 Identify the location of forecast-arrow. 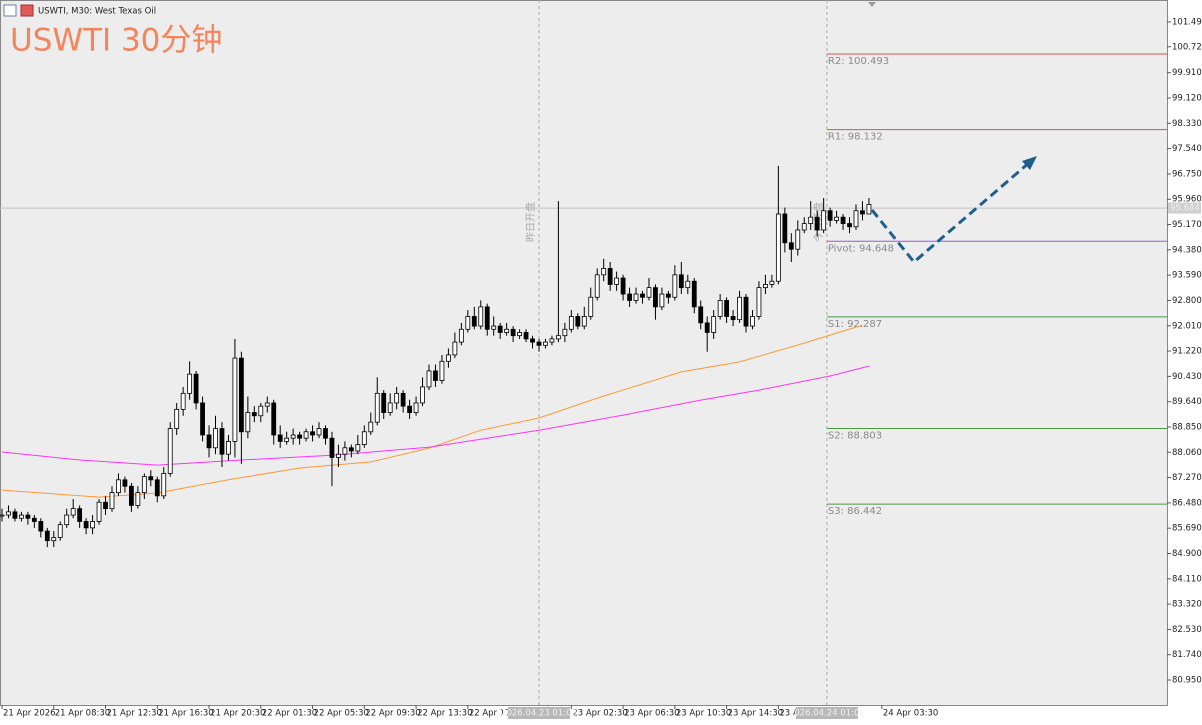
(950, 212).